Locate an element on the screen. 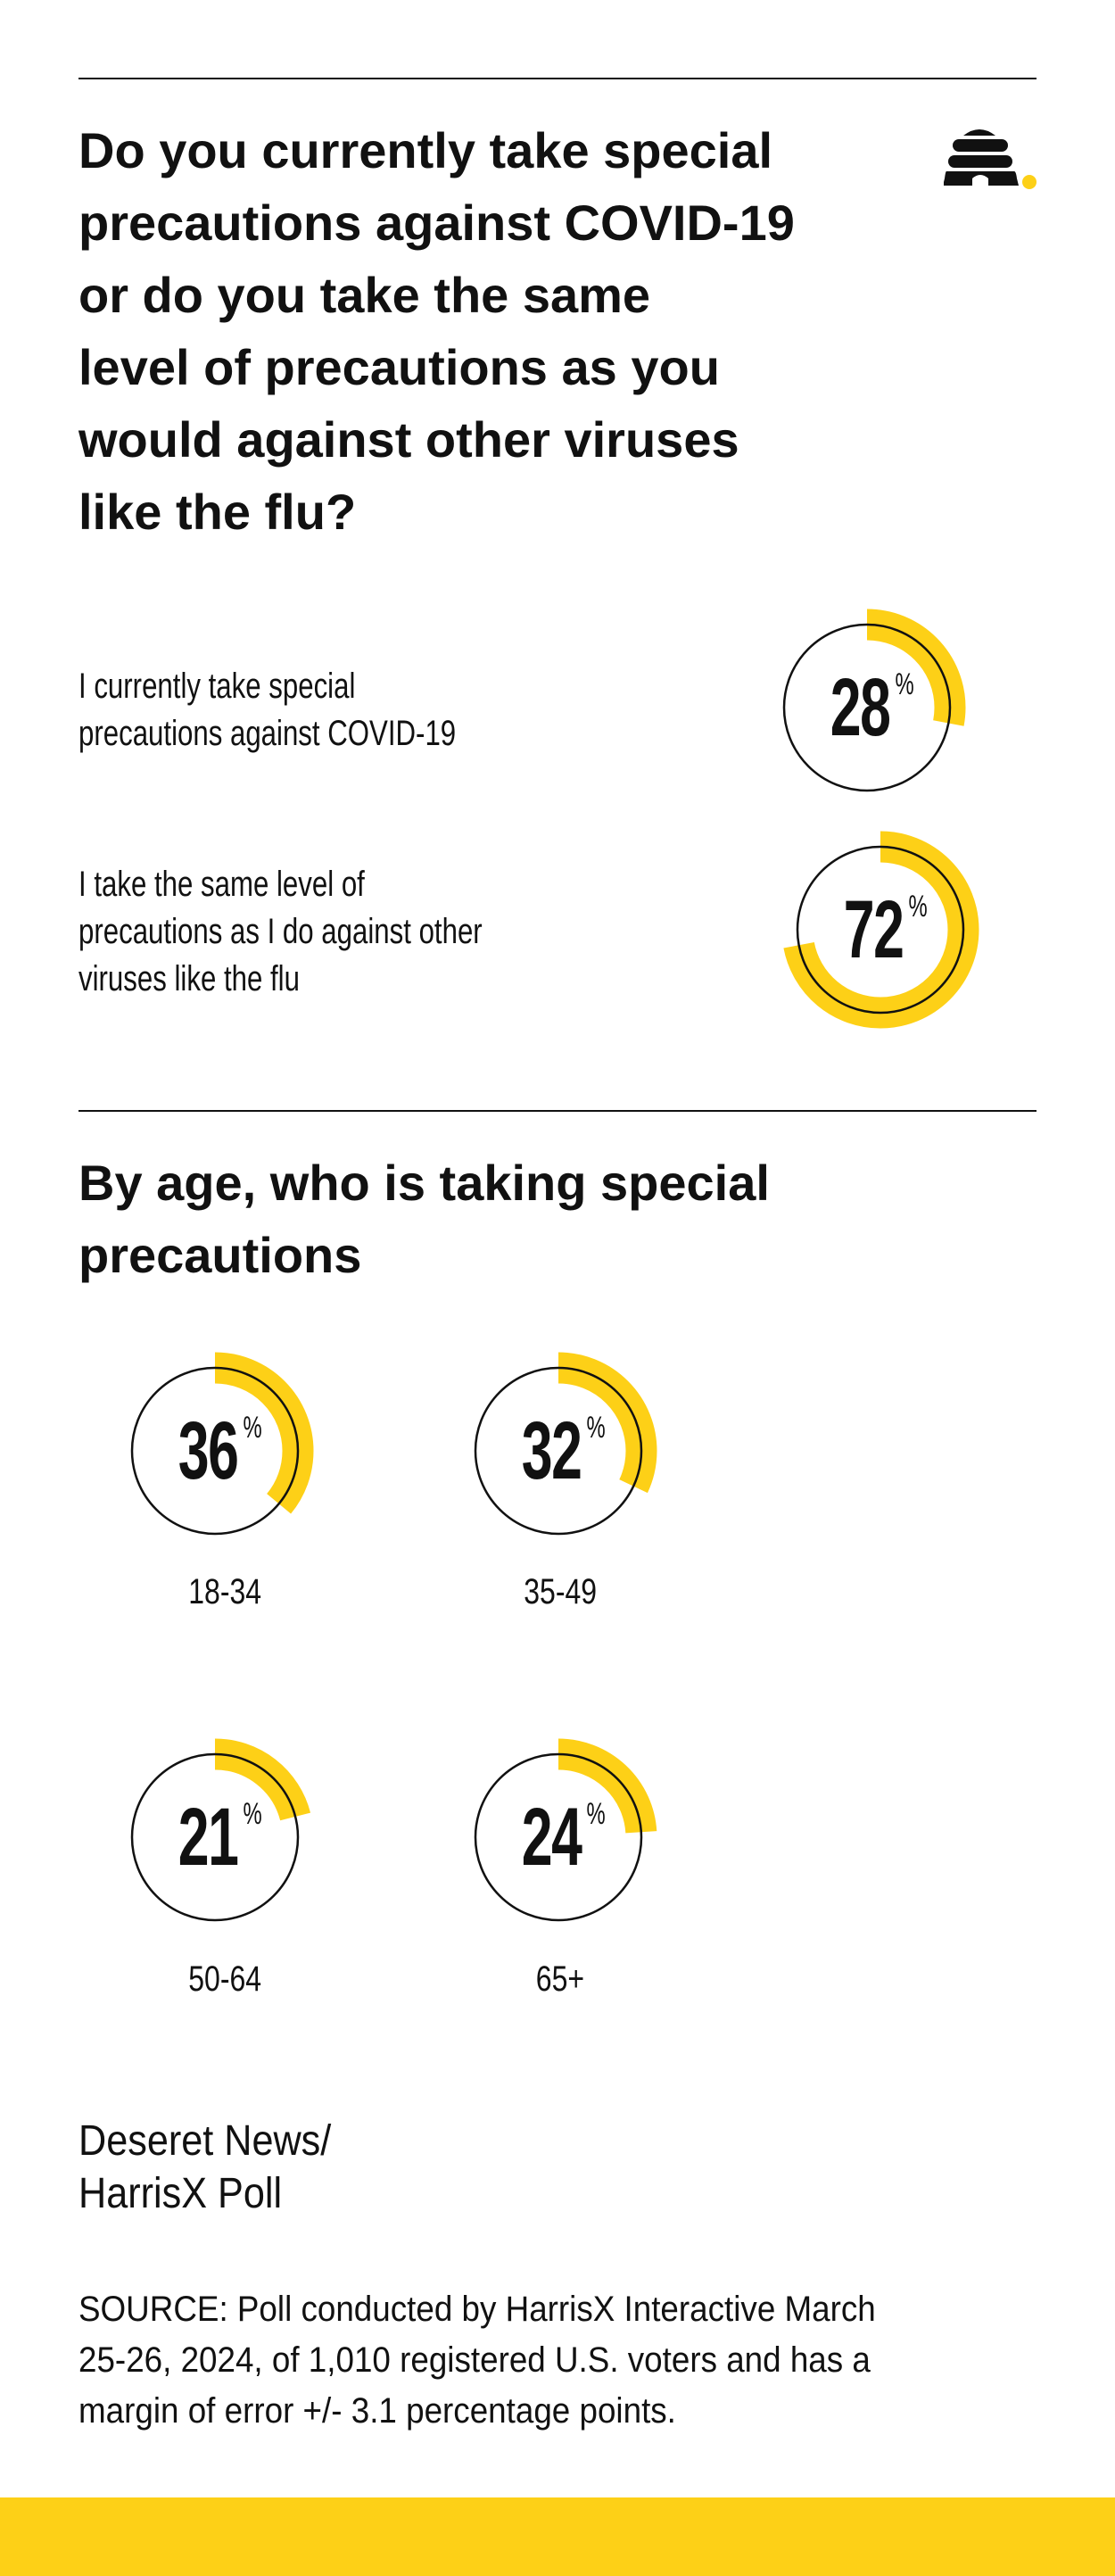 The width and height of the screenshot is (1115, 2576). value-label: 28 is located at coordinates (860, 707).